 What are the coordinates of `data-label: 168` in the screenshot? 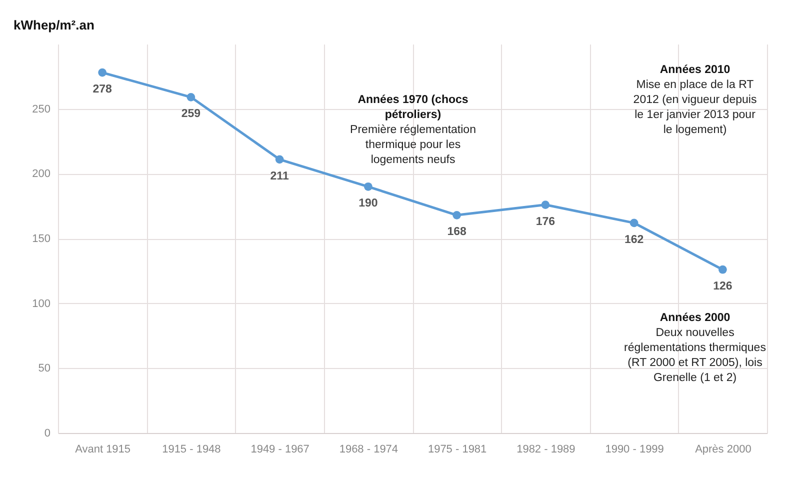 It's located at (457, 232).